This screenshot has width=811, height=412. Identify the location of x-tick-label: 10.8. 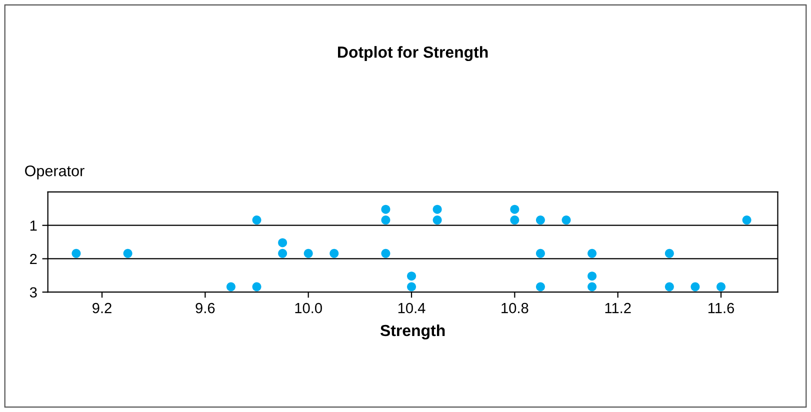
(515, 308).